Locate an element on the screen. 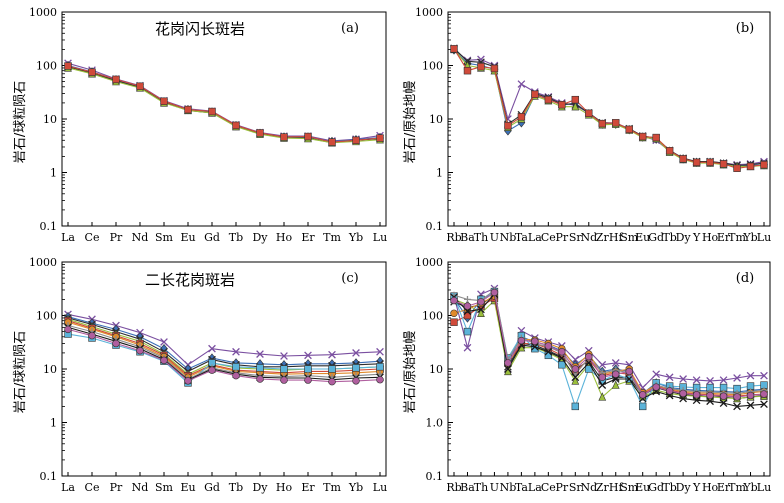  x-tick-label: Ba is located at coordinates (467, 487).